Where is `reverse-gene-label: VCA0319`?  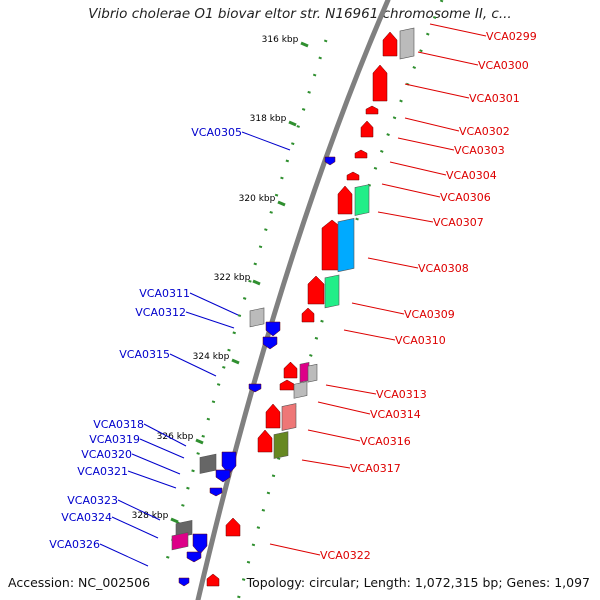
reverse-gene-label: VCA0319 is located at coordinates (114, 439).